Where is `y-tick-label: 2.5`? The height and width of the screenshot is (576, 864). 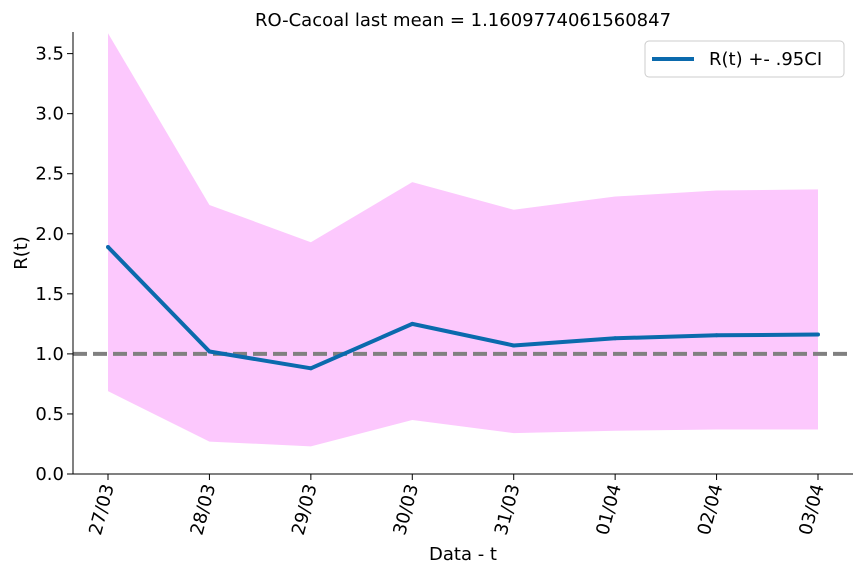
y-tick-label: 2.5 is located at coordinates (49, 174).